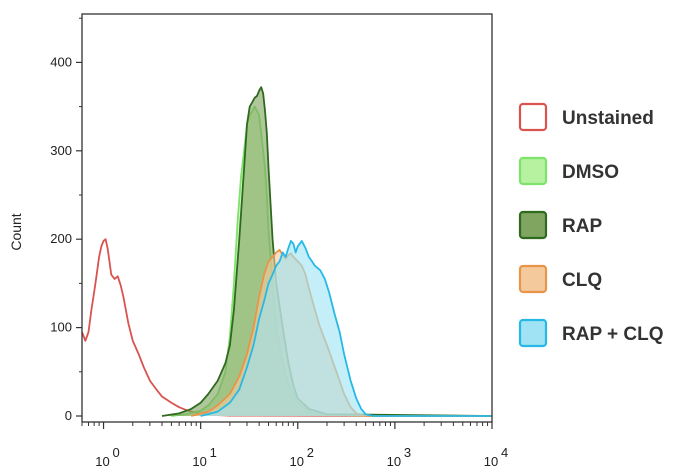 The height and width of the screenshot is (476, 682). What do you see at coordinates (310, 452) in the screenshot?
I see `x-tick-exponent: 2` at bounding box center [310, 452].